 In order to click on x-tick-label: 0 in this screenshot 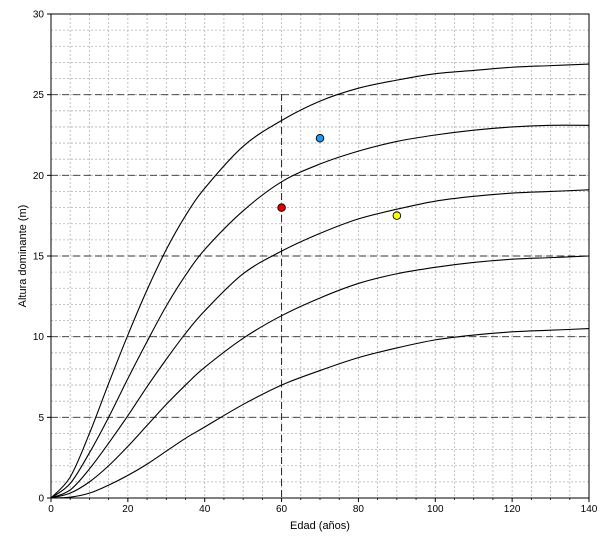, I will do `click(51, 509)`.